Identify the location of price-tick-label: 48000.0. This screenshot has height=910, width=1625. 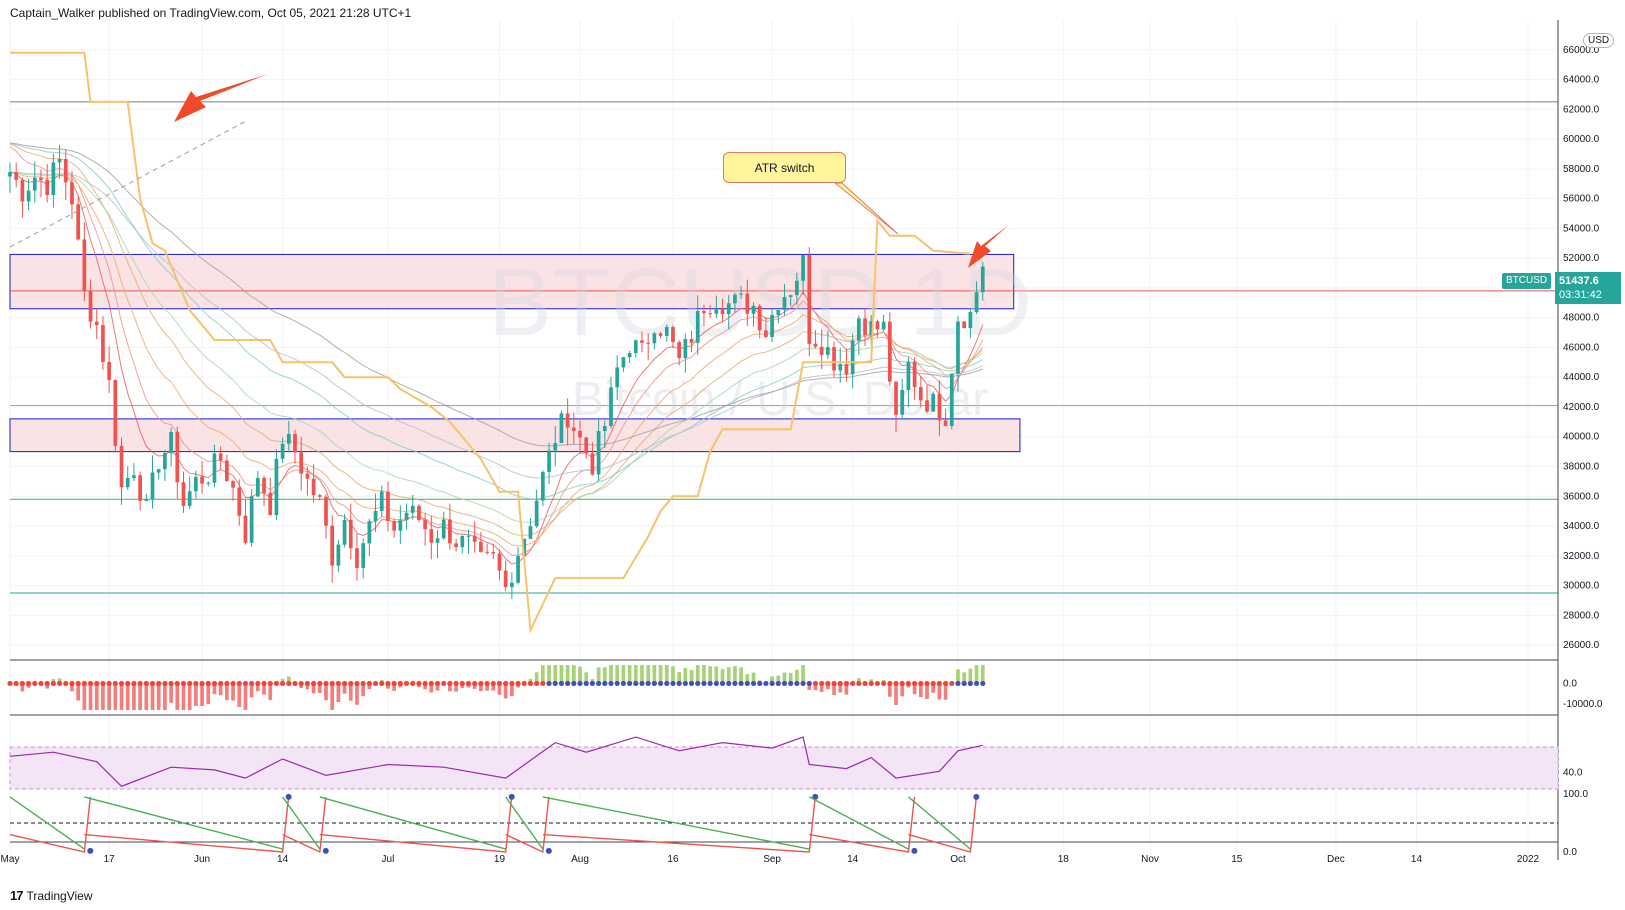
(1581, 318).